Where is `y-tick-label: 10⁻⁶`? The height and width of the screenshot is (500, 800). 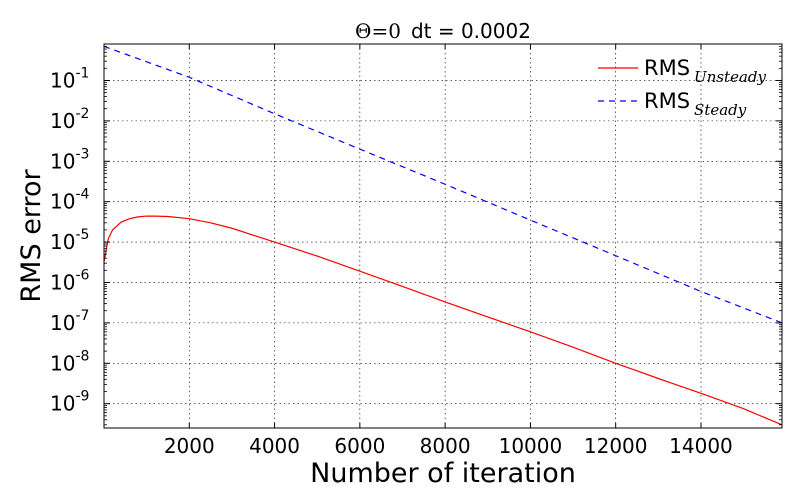 y-tick-label: 10⁻⁶ is located at coordinates (70, 280).